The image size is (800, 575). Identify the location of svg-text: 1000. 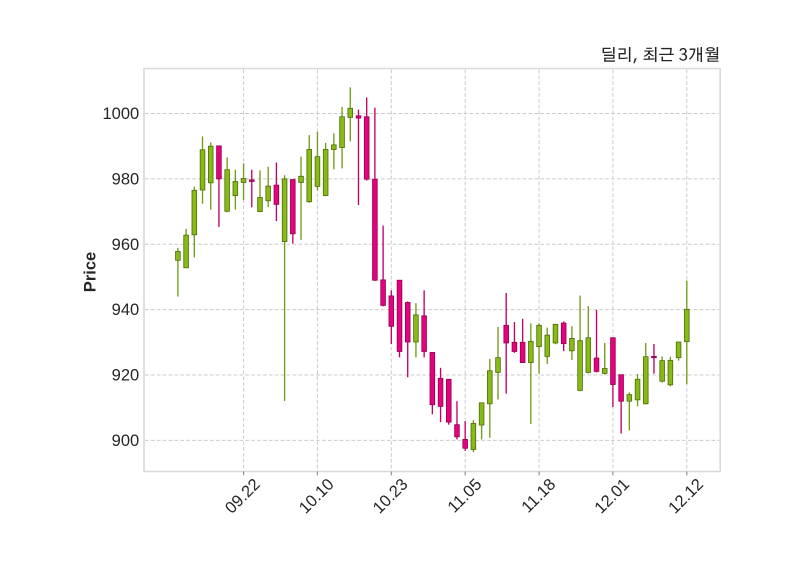
(120, 114).